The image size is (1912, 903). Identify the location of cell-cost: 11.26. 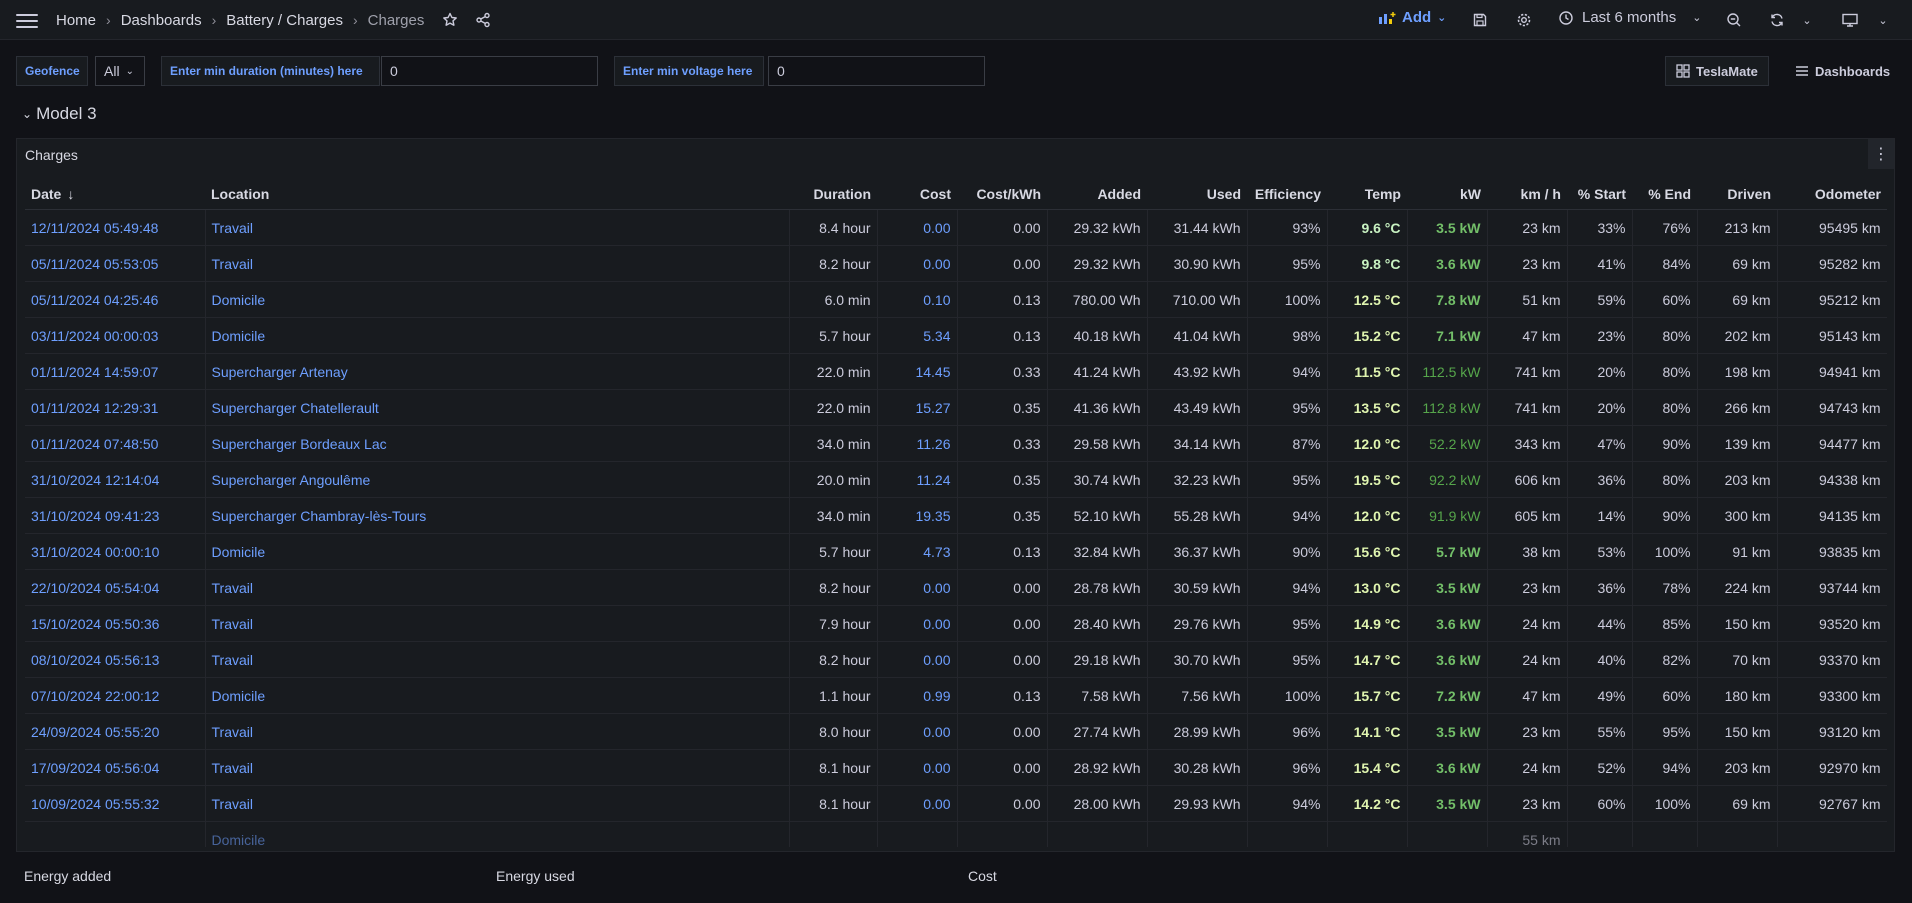
(917, 443).